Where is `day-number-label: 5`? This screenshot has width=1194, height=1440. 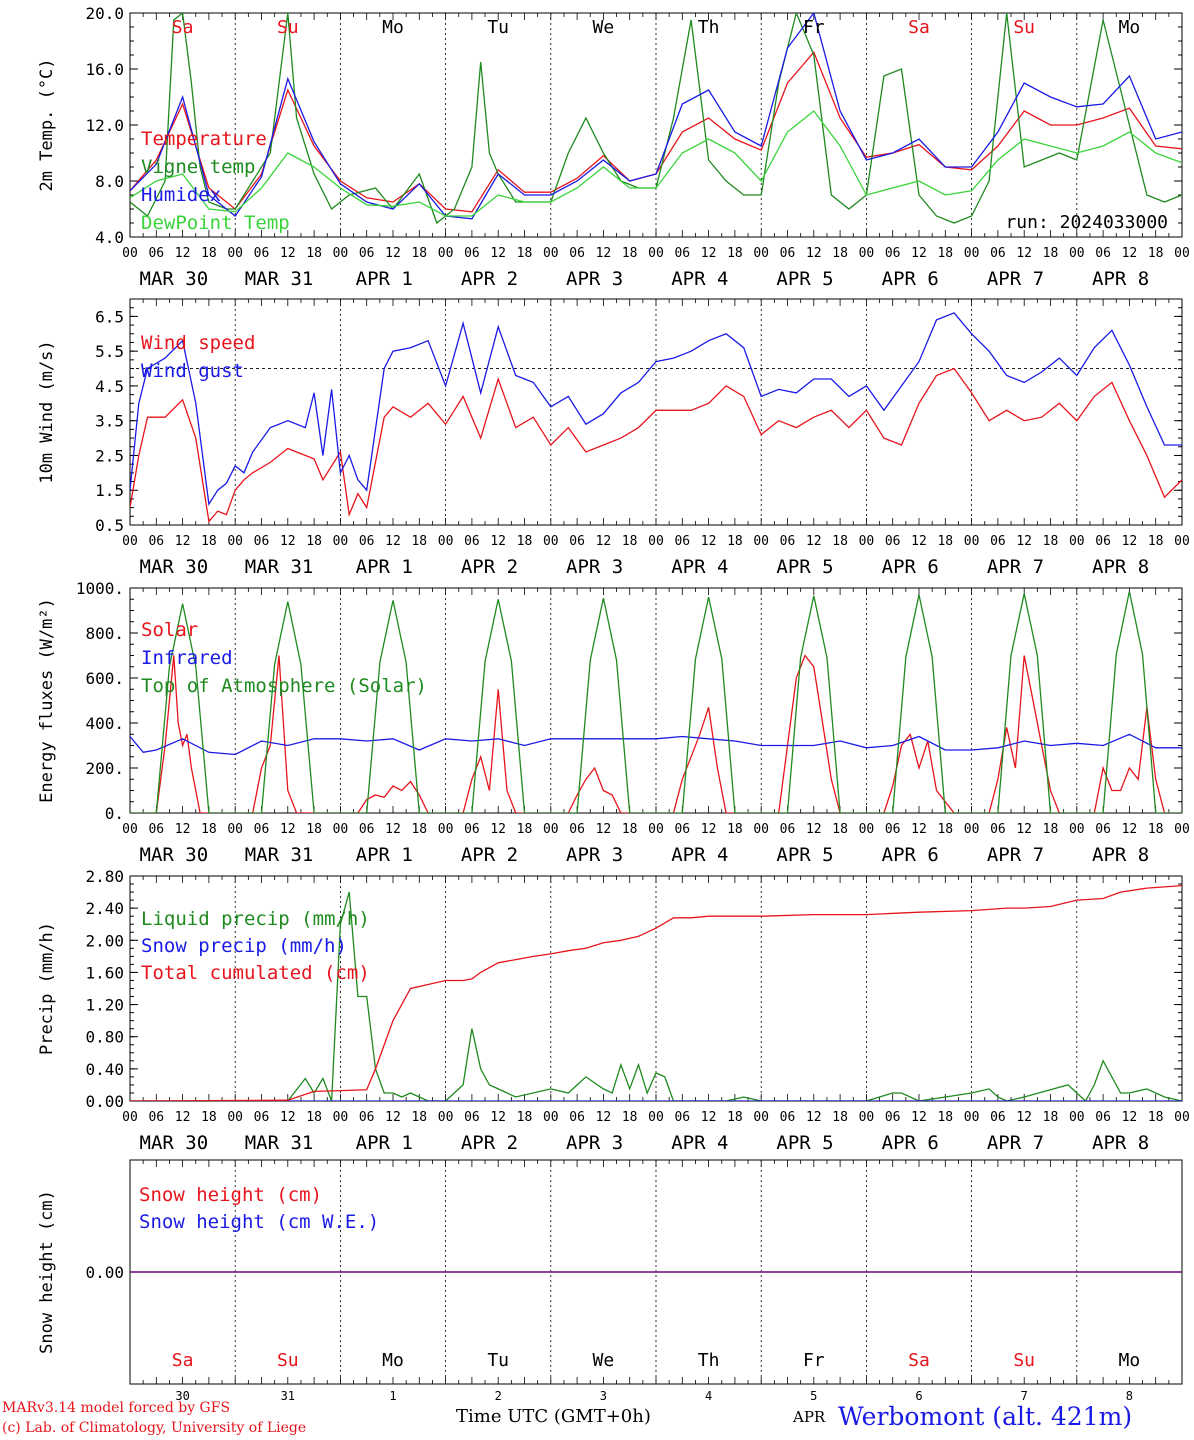 day-number-label: 5 is located at coordinates (813, 1396).